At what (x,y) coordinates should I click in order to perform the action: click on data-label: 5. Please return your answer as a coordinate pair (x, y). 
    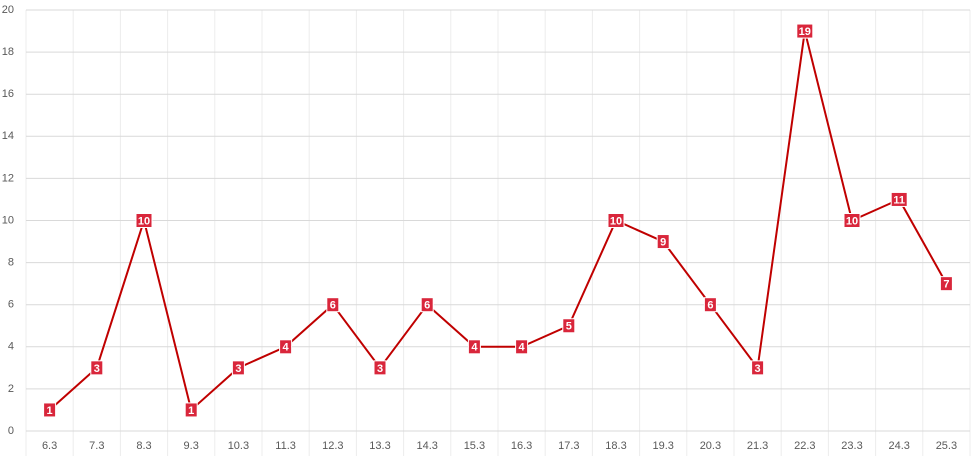
    Looking at the image, I should click on (569, 327).